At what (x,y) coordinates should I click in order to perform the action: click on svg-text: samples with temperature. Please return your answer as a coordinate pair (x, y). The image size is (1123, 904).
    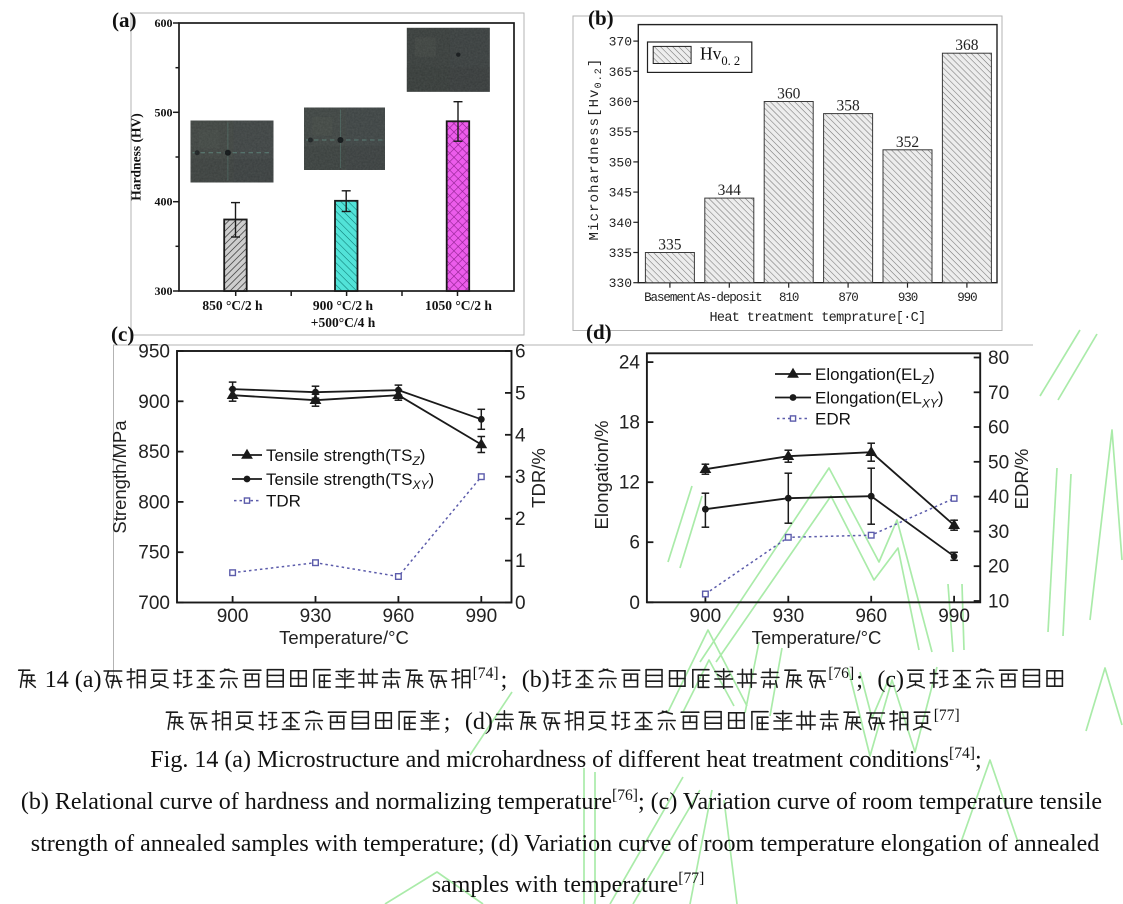
    Looking at the image, I should click on (555, 885).